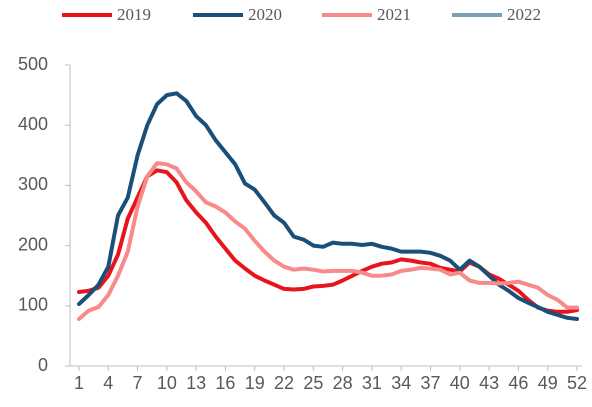 This screenshot has height=407, width=592. I want to click on x-tick-label: 37, so click(431, 383).